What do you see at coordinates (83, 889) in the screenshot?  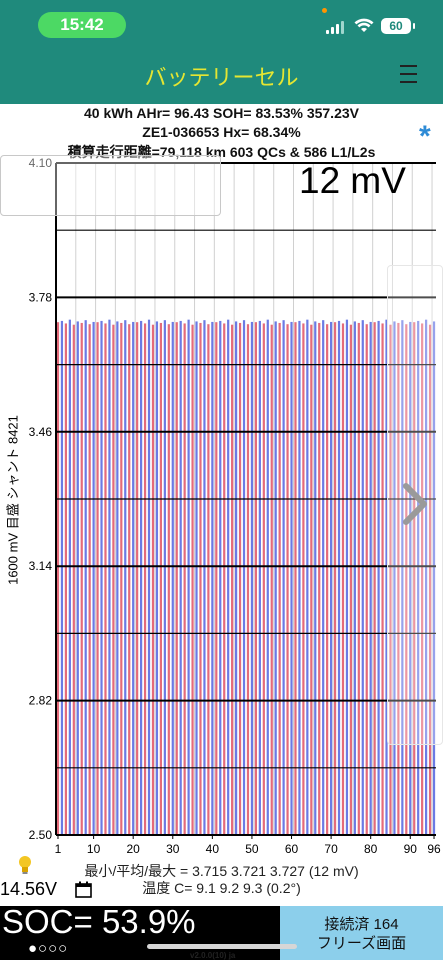 I see `calendar-icon` at bounding box center [83, 889].